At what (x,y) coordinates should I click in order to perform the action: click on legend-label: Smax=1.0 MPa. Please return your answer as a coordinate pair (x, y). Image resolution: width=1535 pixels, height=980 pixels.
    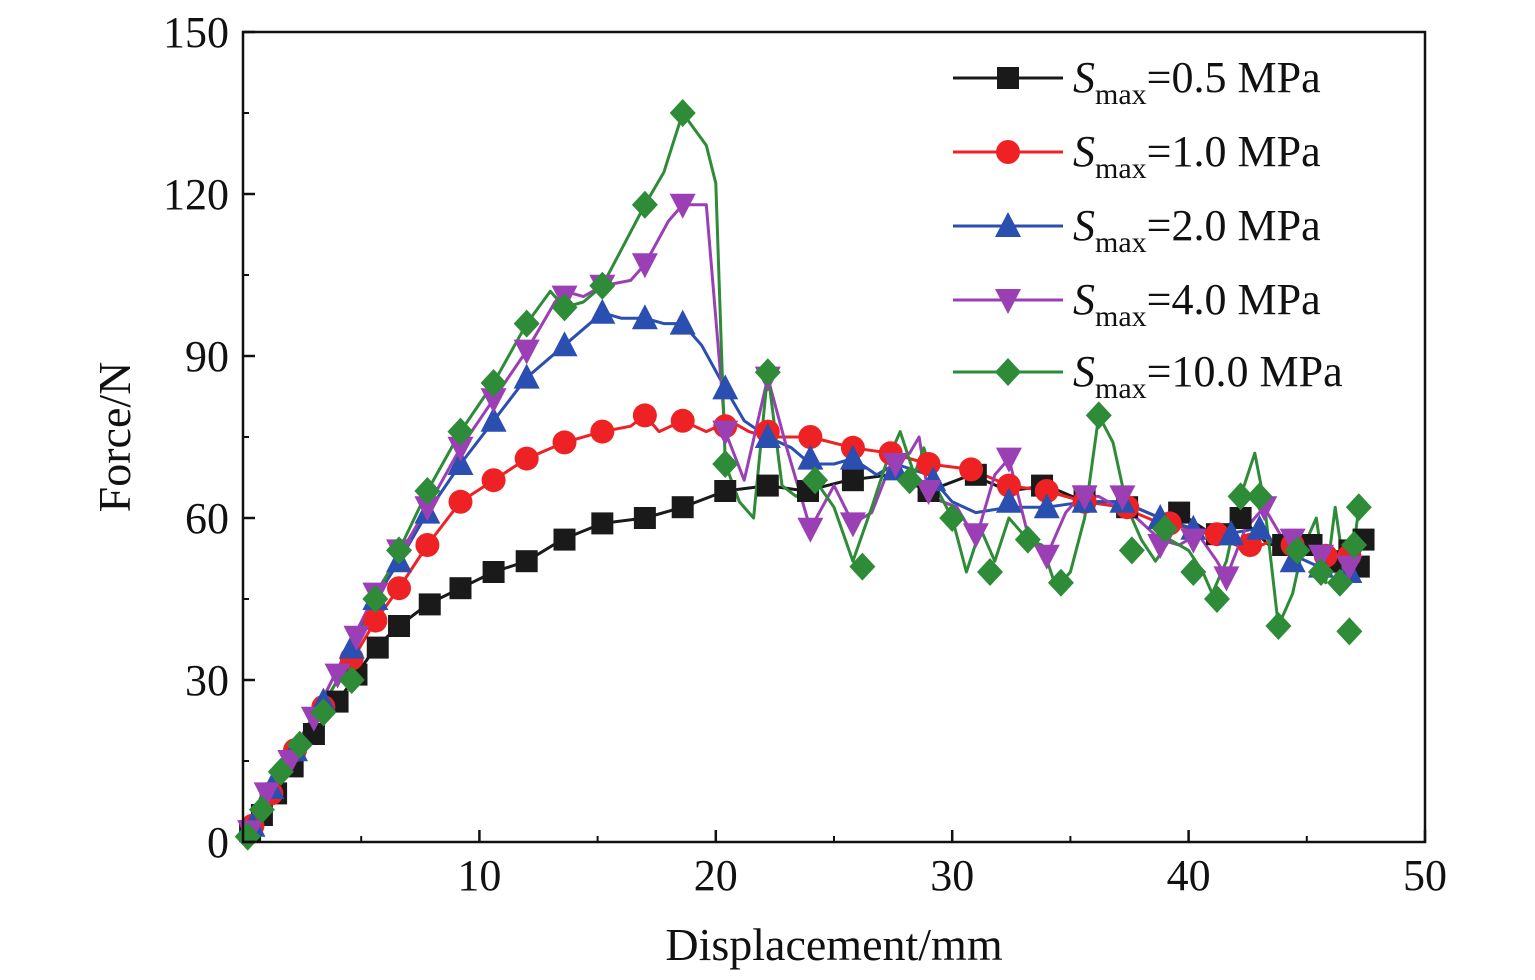
    Looking at the image, I should click on (1197, 156).